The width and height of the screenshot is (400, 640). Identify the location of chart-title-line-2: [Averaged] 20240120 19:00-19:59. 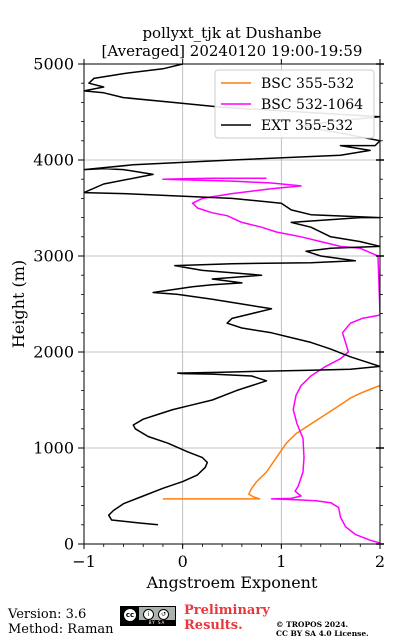
(232, 51).